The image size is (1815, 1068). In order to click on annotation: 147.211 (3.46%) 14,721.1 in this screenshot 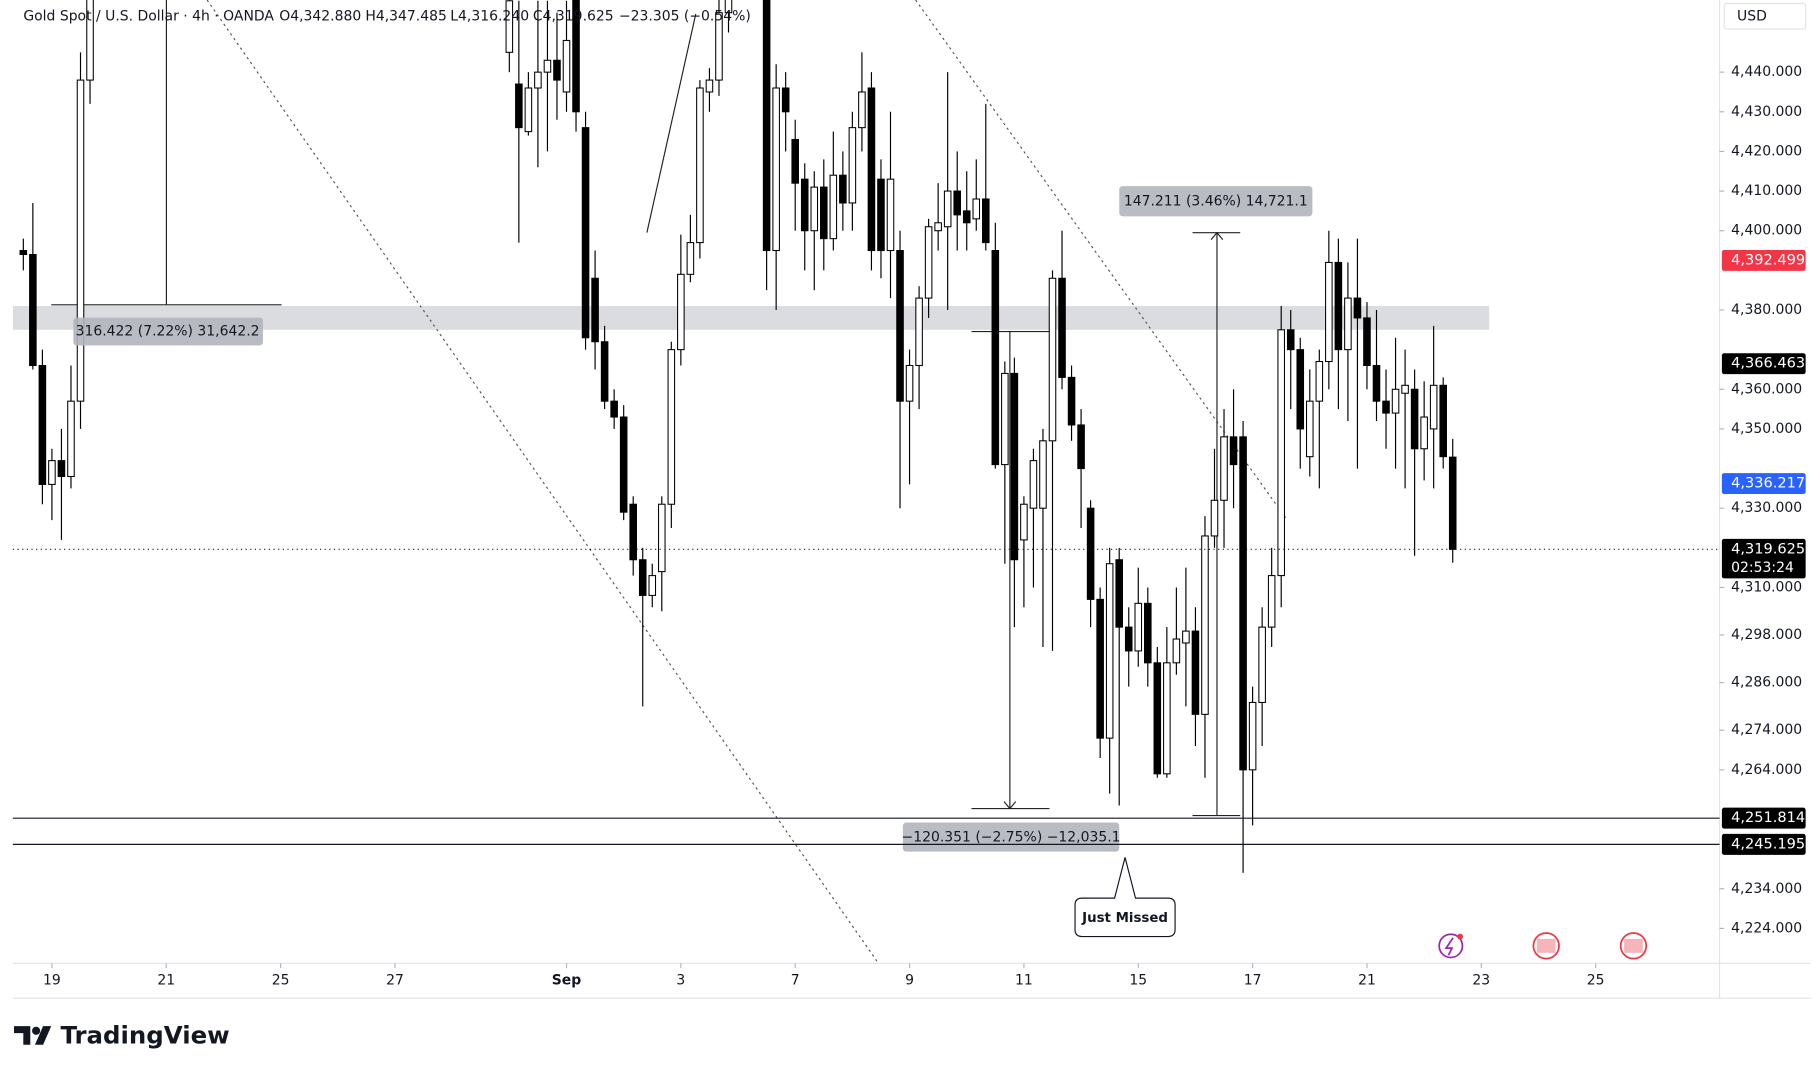, I will do `click(1216, 201)`.